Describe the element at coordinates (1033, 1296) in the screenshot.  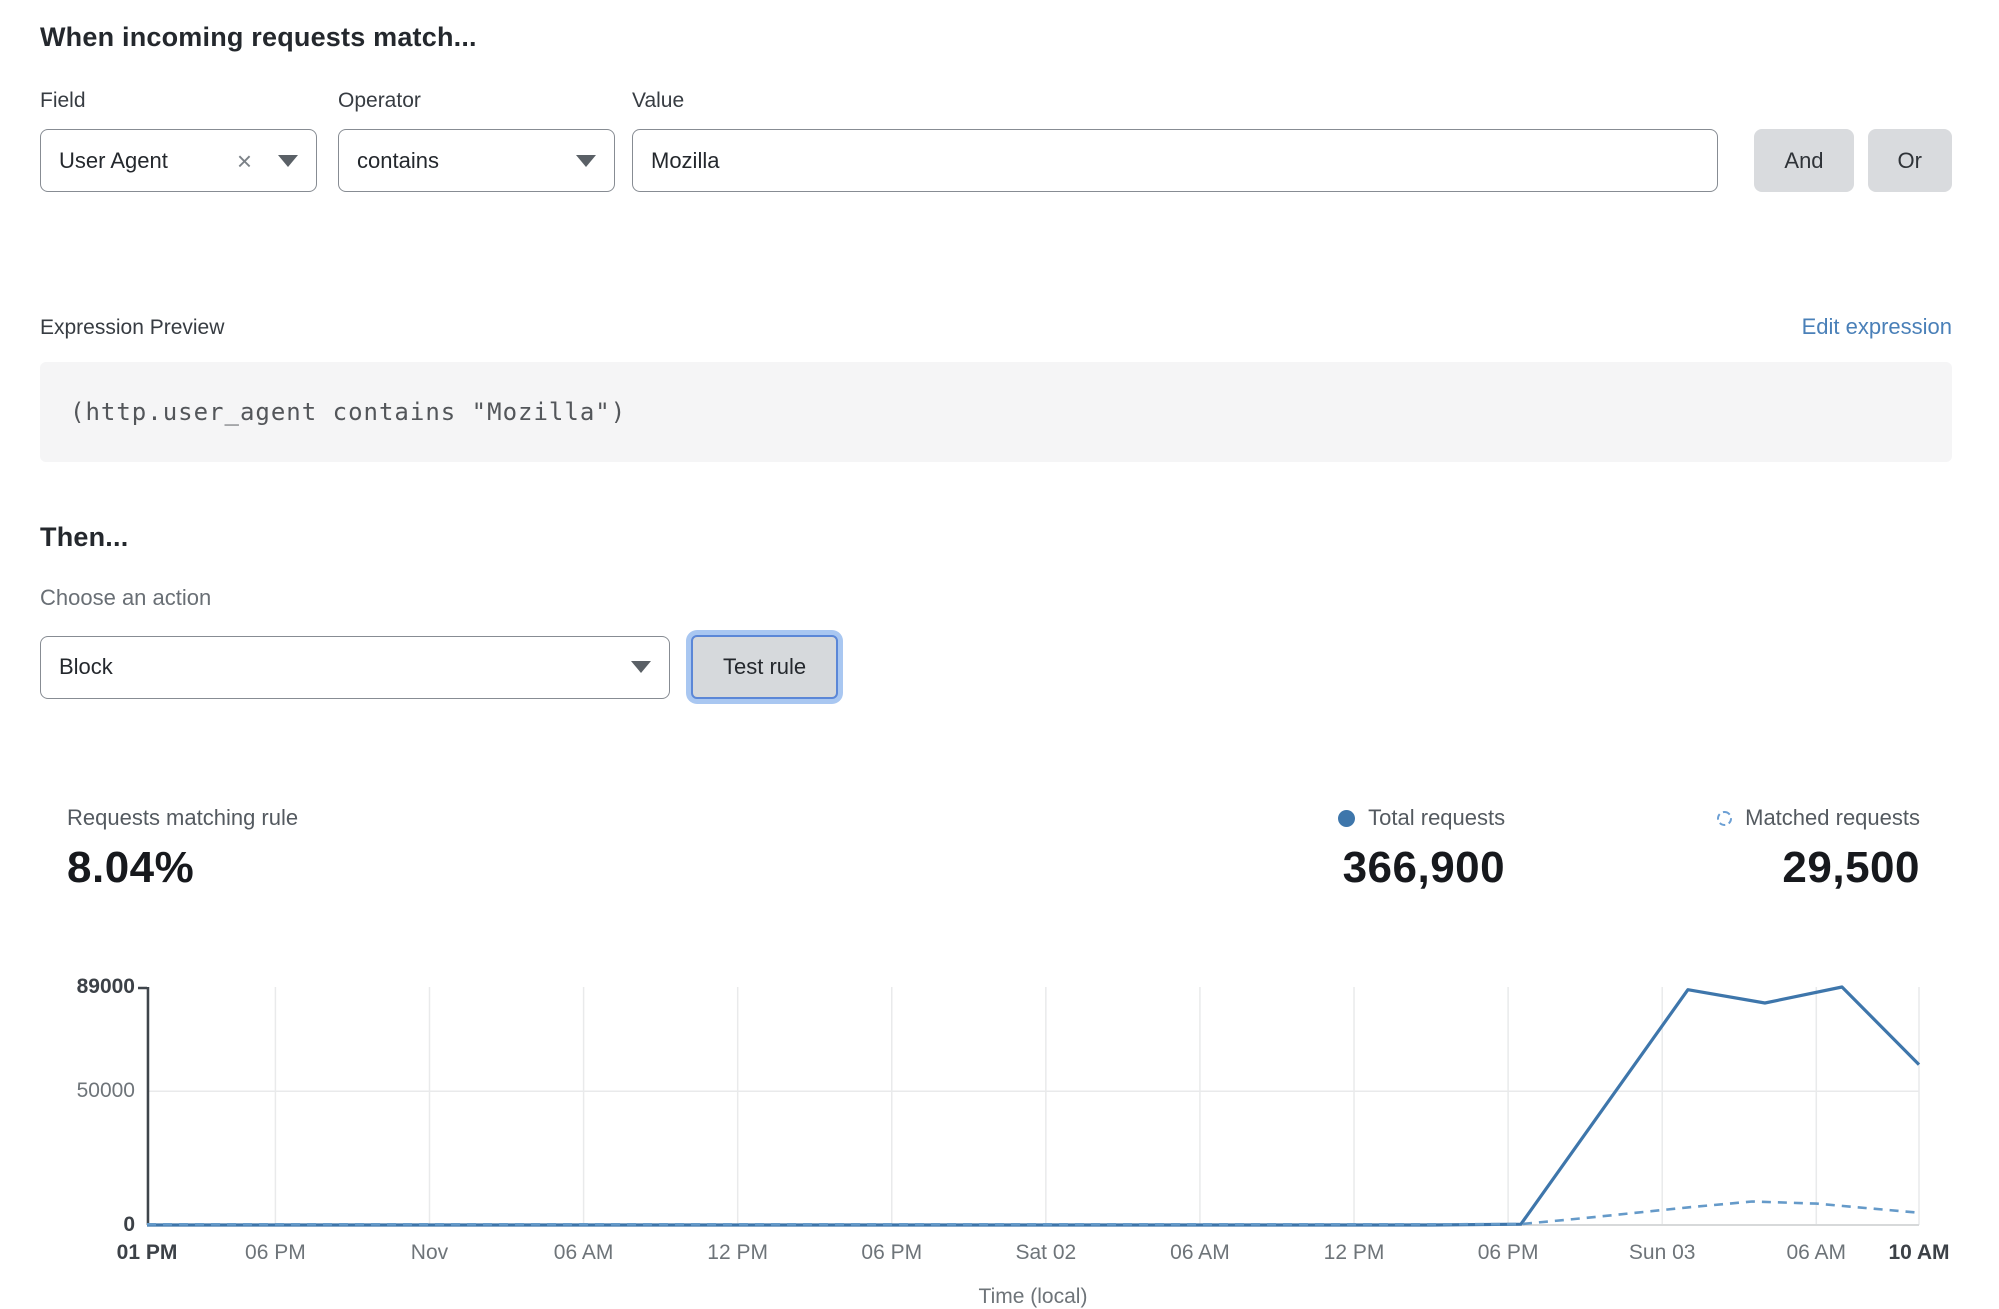
I see `x-axis-title: Time (local)` at that location.